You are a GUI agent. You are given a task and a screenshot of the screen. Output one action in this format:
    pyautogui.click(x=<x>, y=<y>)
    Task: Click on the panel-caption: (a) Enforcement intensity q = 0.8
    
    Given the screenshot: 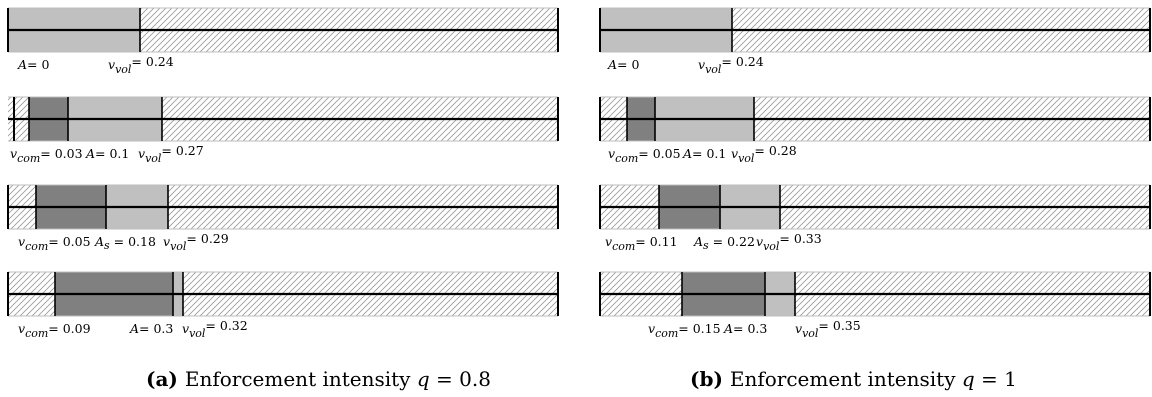 What is the action you would take?
    pyautogui.click(x=318, y=379)
    